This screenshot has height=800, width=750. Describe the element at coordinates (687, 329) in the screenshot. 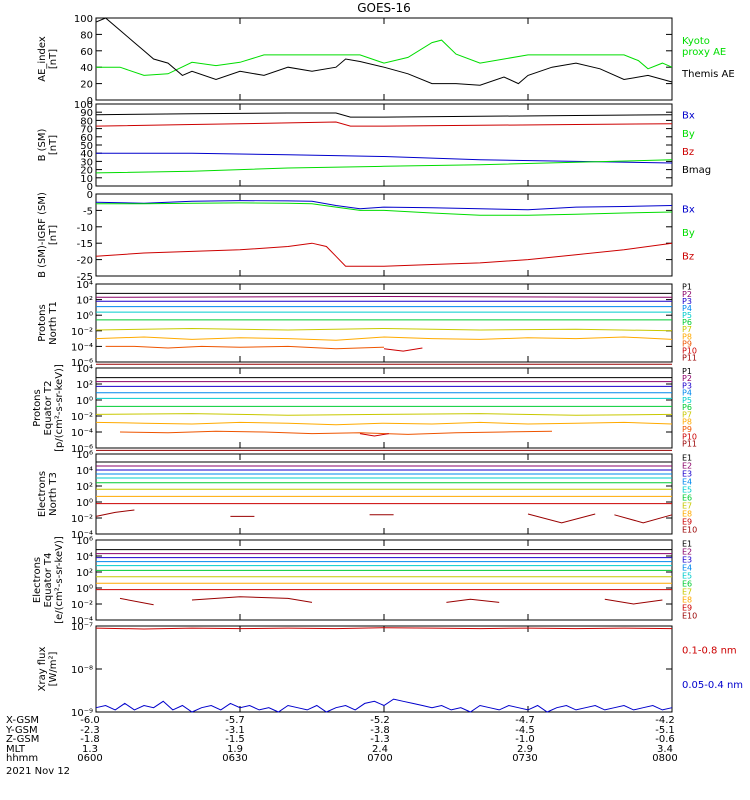

I see `legend-pn-6: P7` at that location.